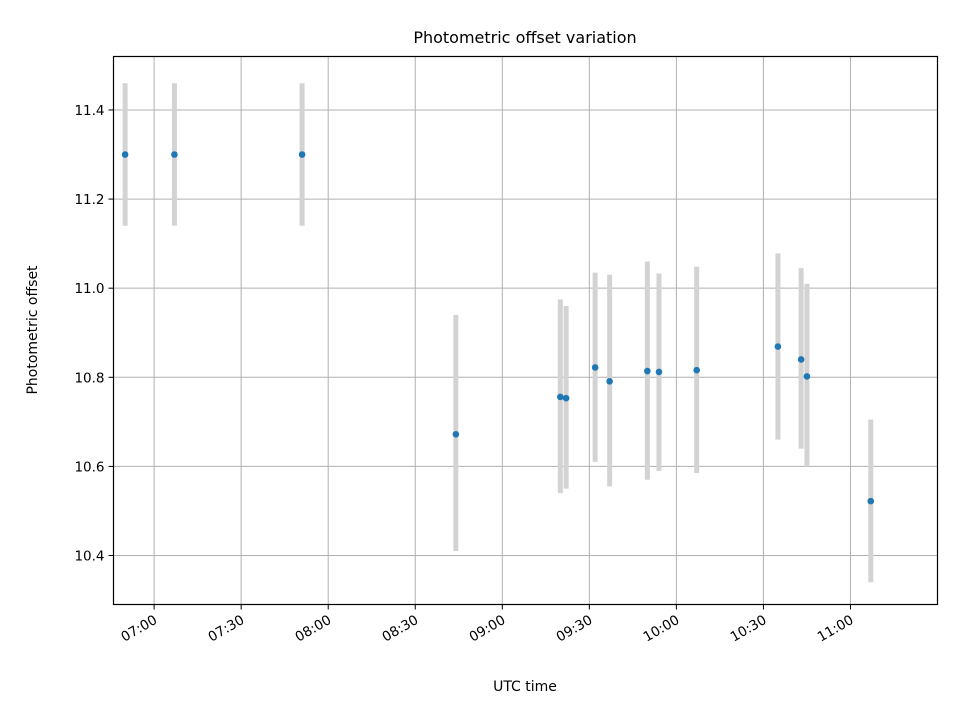 Image resolution: width=960 pixels, height=720 pixels. I want to click on y-tick-label: 10.8, so click(89, 378).